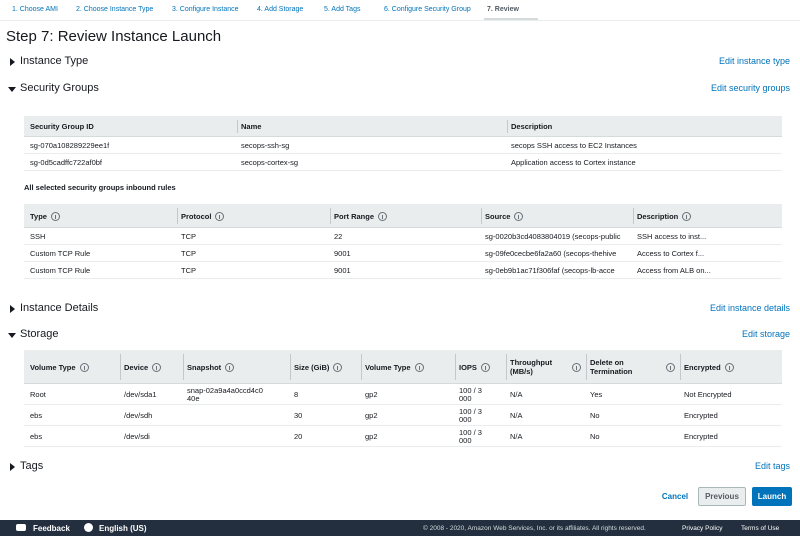 The image size is (800, 536). What do you see at coordinates (702, 528) in the screenshot?
I see `privacy-link: Privacy Policy` at bounding box center [702, 528].